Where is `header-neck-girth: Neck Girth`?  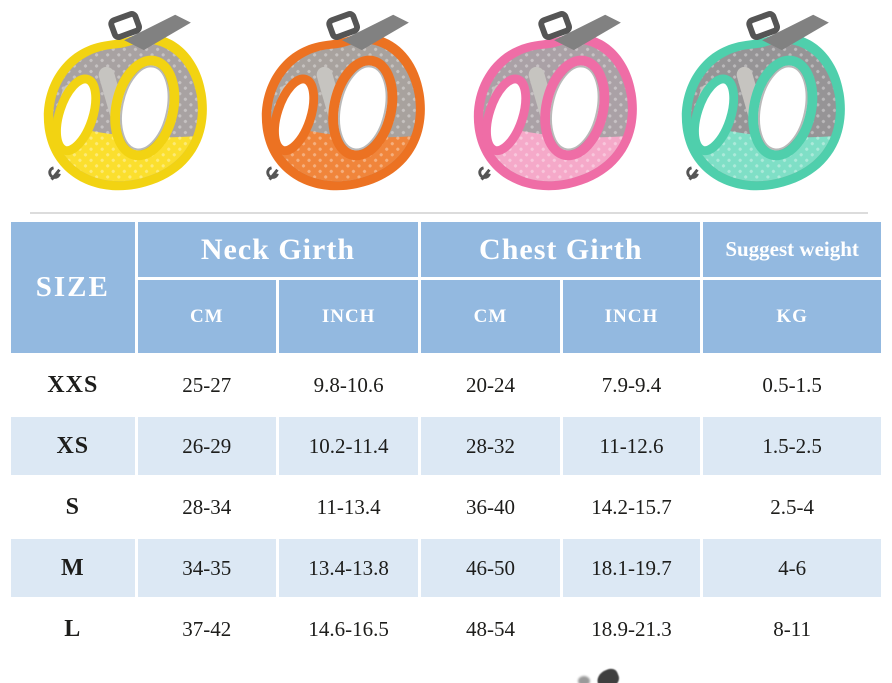 header-neck-girth: Neck Girth is located at coordinates (278, 249).